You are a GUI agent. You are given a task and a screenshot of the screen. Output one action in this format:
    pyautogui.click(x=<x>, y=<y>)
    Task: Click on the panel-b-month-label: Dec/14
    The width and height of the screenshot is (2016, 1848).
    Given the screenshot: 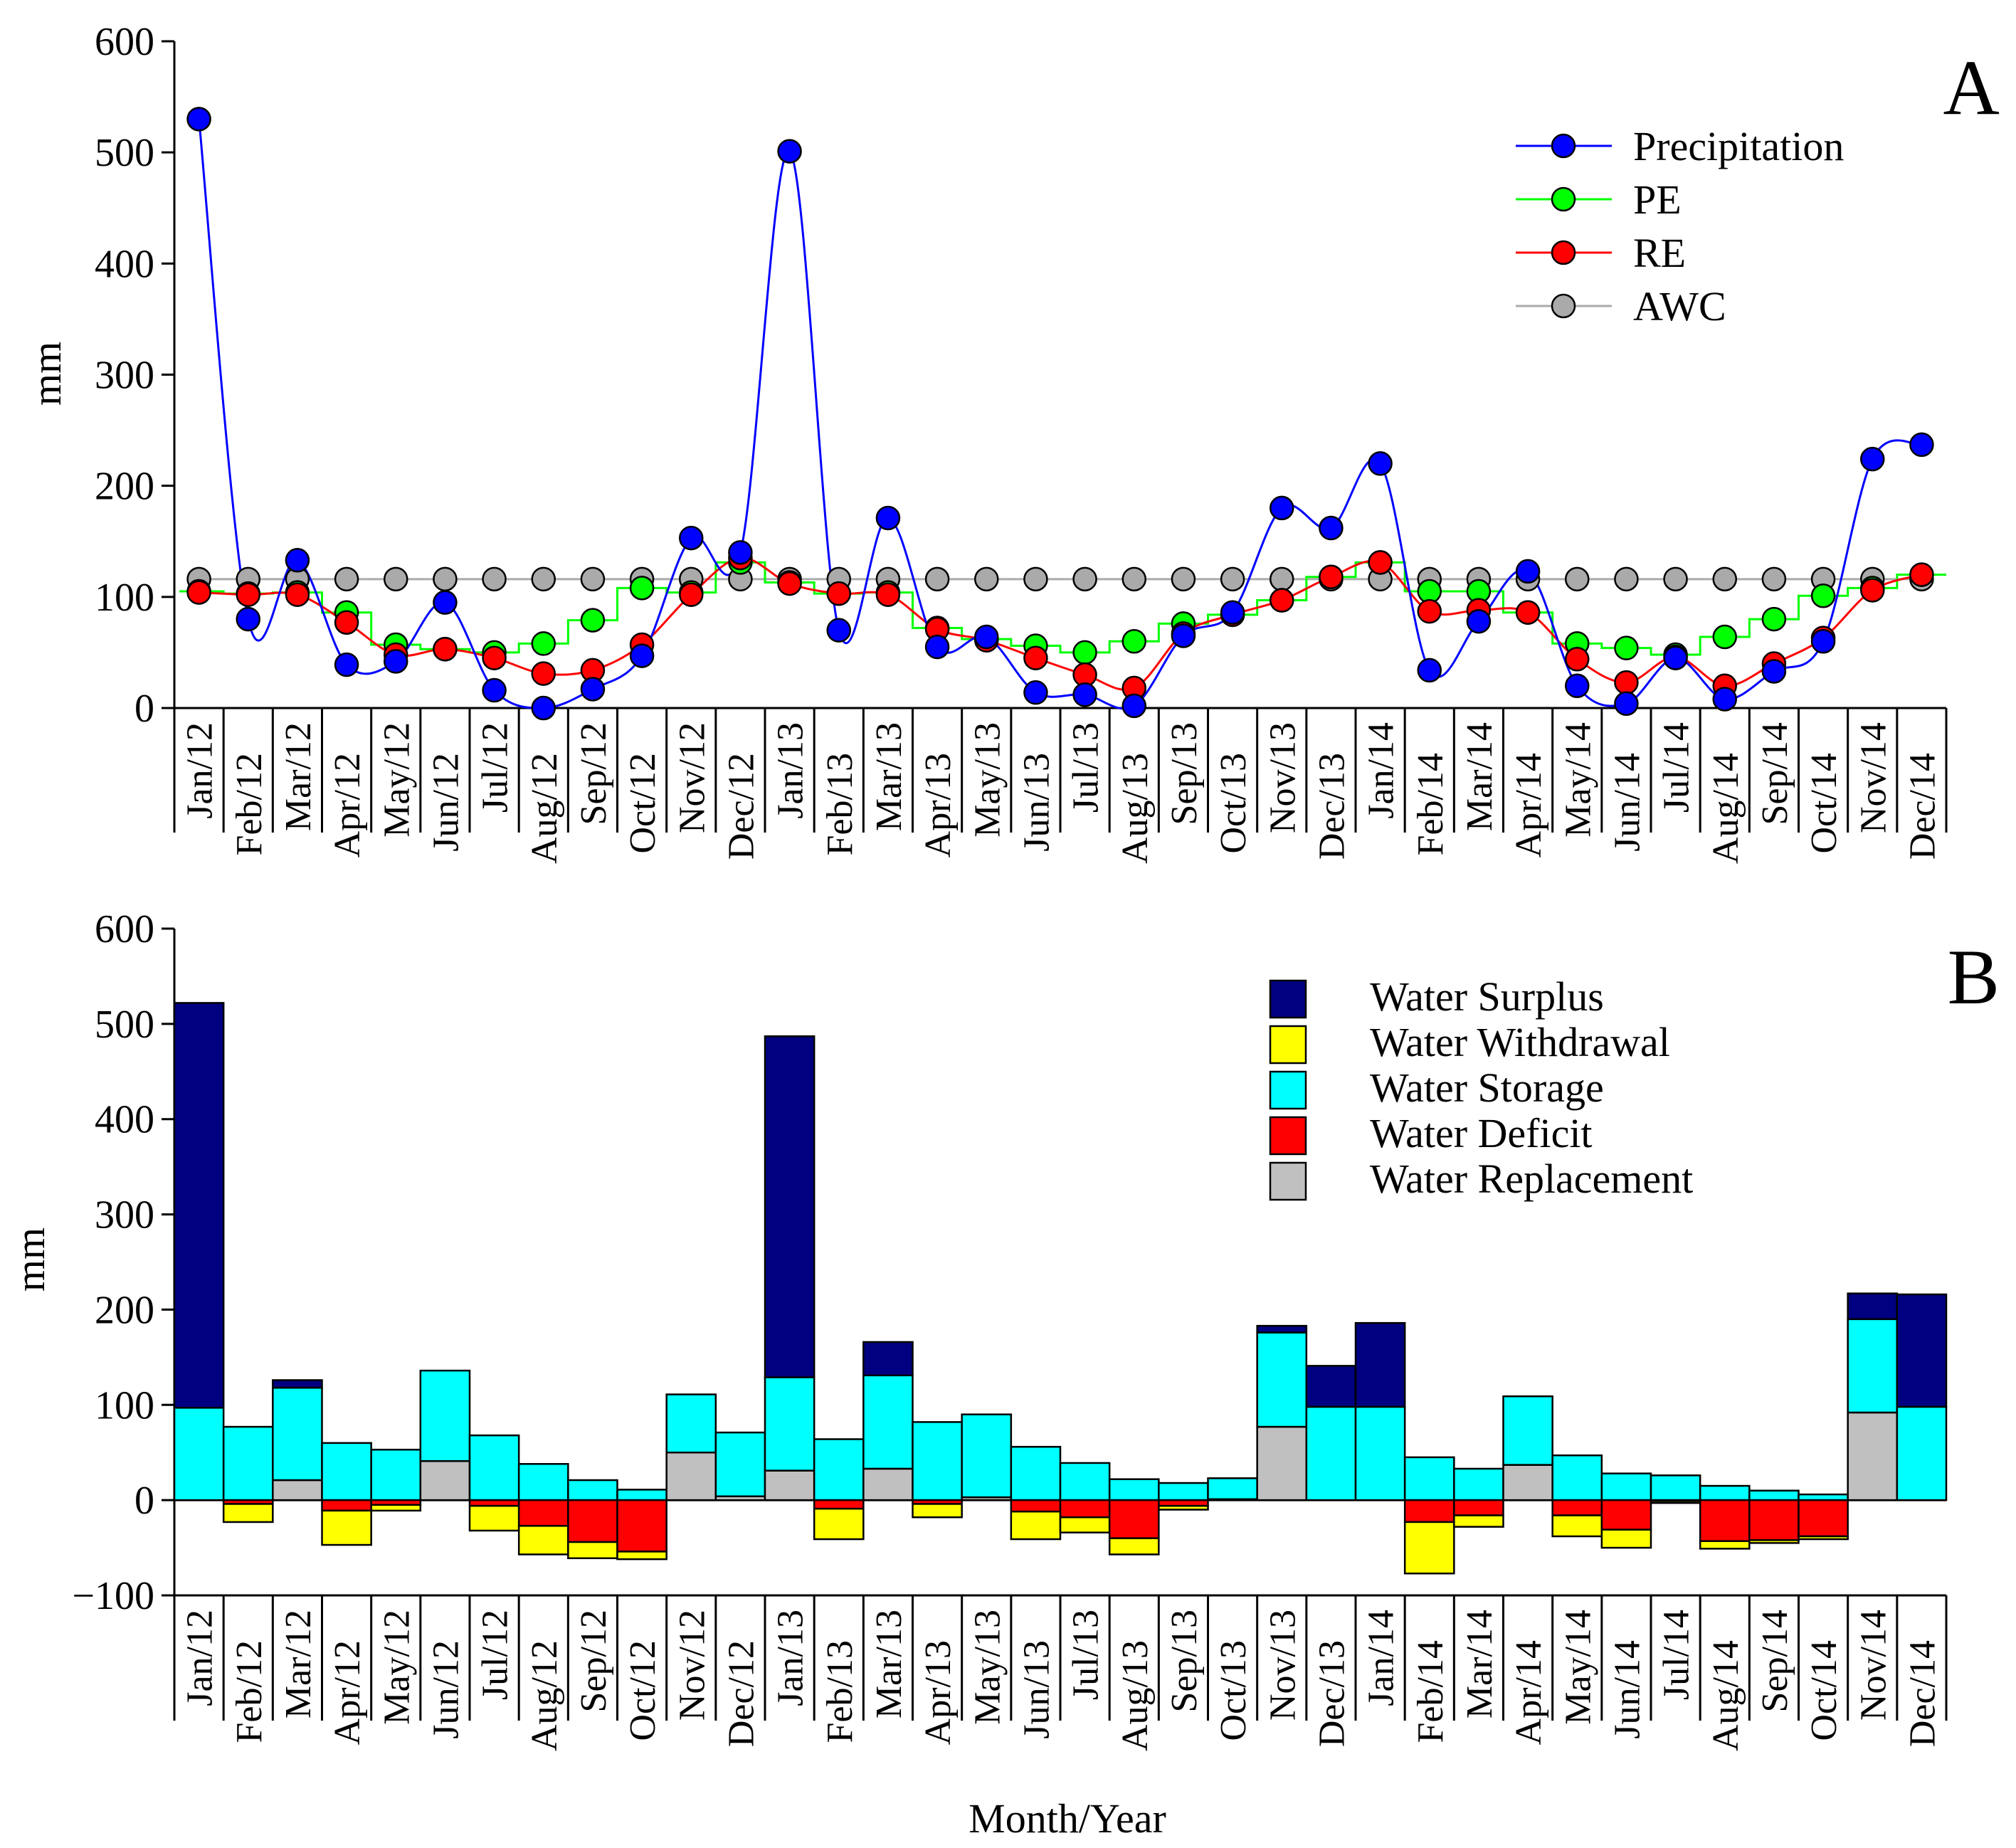 What is the action you would take?
    pyautogui.click(x=1922, y=1693)
    